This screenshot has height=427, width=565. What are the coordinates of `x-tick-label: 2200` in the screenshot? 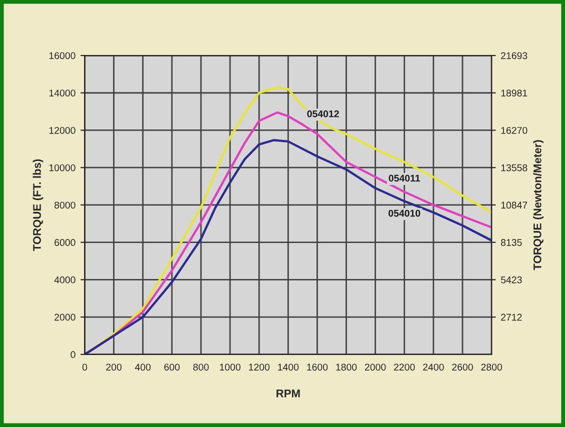 It's located at (404, 367).